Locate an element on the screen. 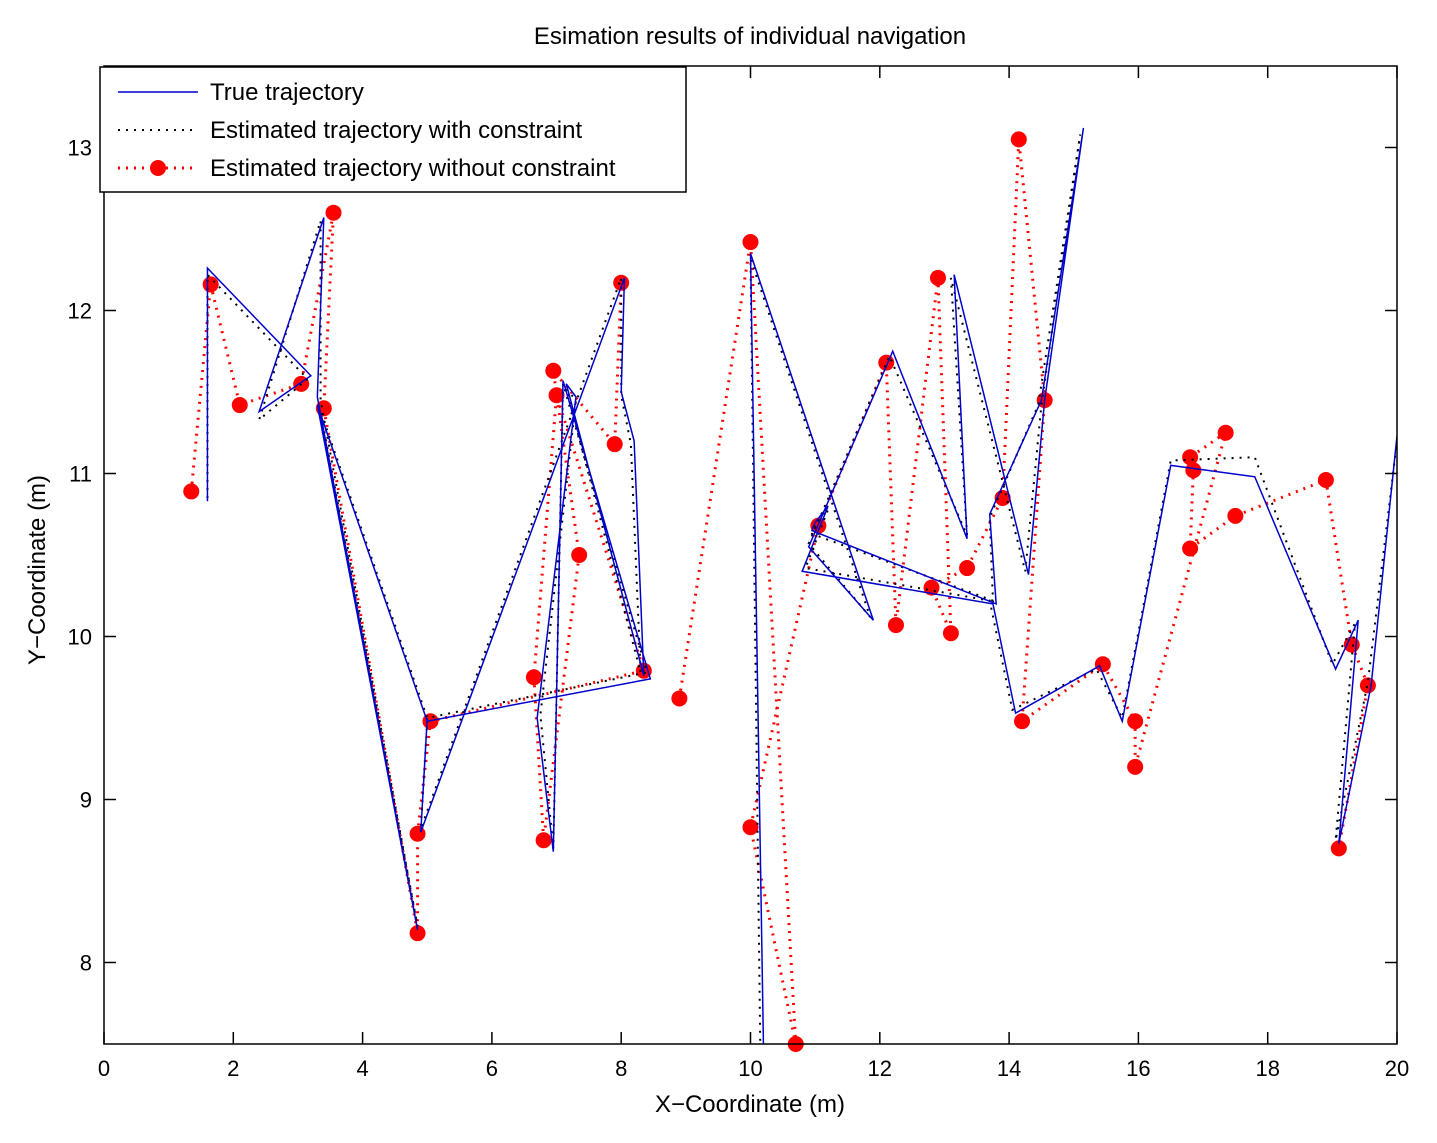 This screenshot has height=1143, width=1437. x-tick-label: 20 is located at coordinates (1397, 1068).